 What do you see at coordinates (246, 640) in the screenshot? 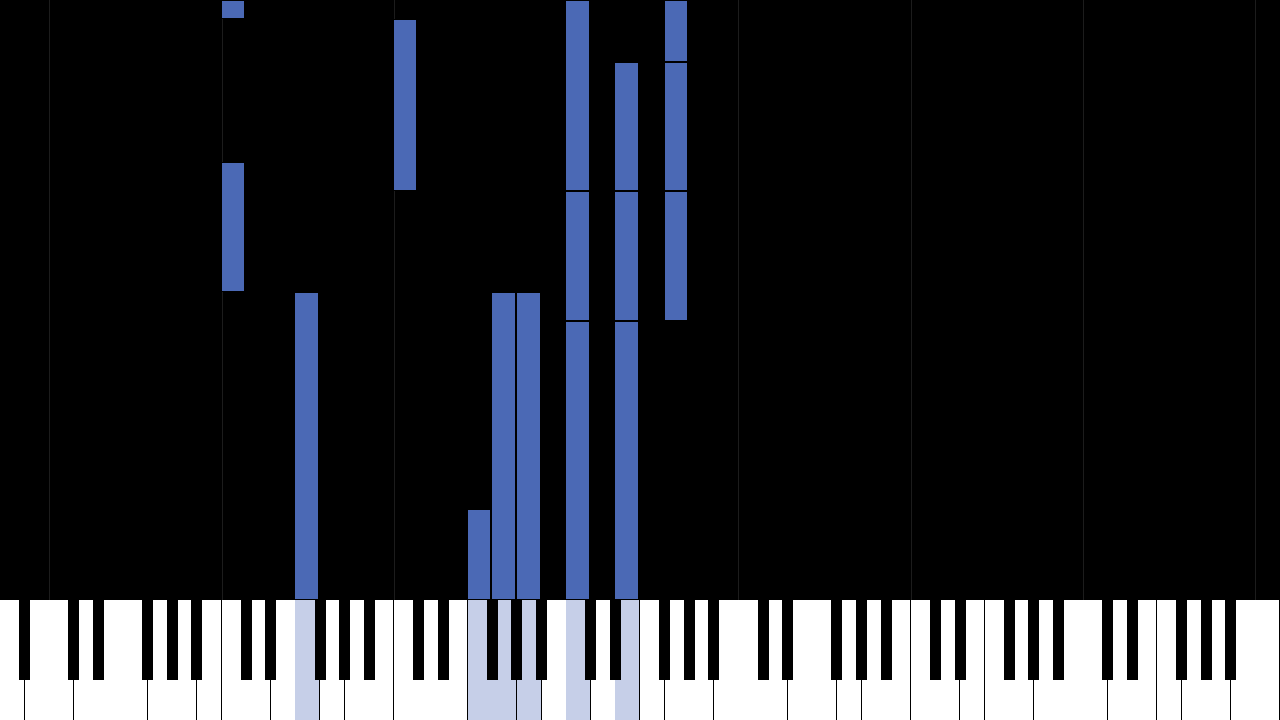
I see `black-key-c2-sharp` at bounding box center [246, 640].